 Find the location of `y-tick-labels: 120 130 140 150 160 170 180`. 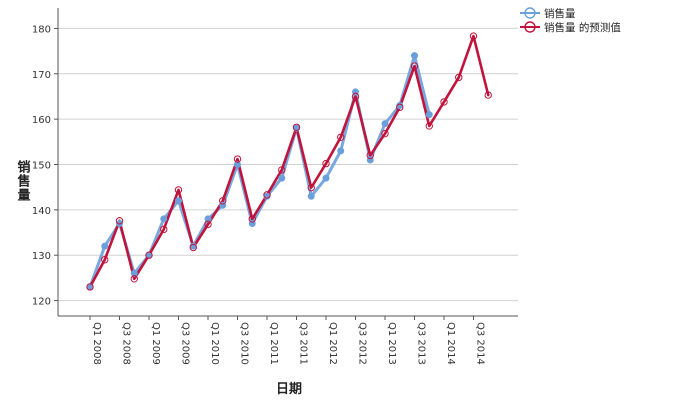

y-tick-labels: 120 130 140 150 160 170 180 is located at coordinates (41, 165).